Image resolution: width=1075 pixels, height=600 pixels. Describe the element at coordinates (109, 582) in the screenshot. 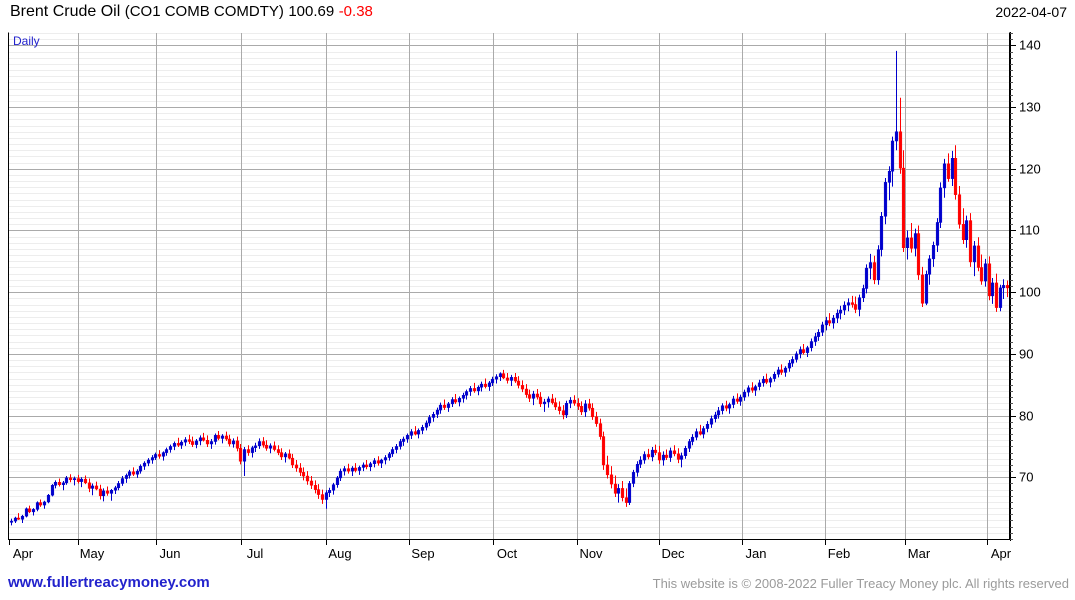

I see `site-url-link: www.fullertreacymoney.com` at that location.